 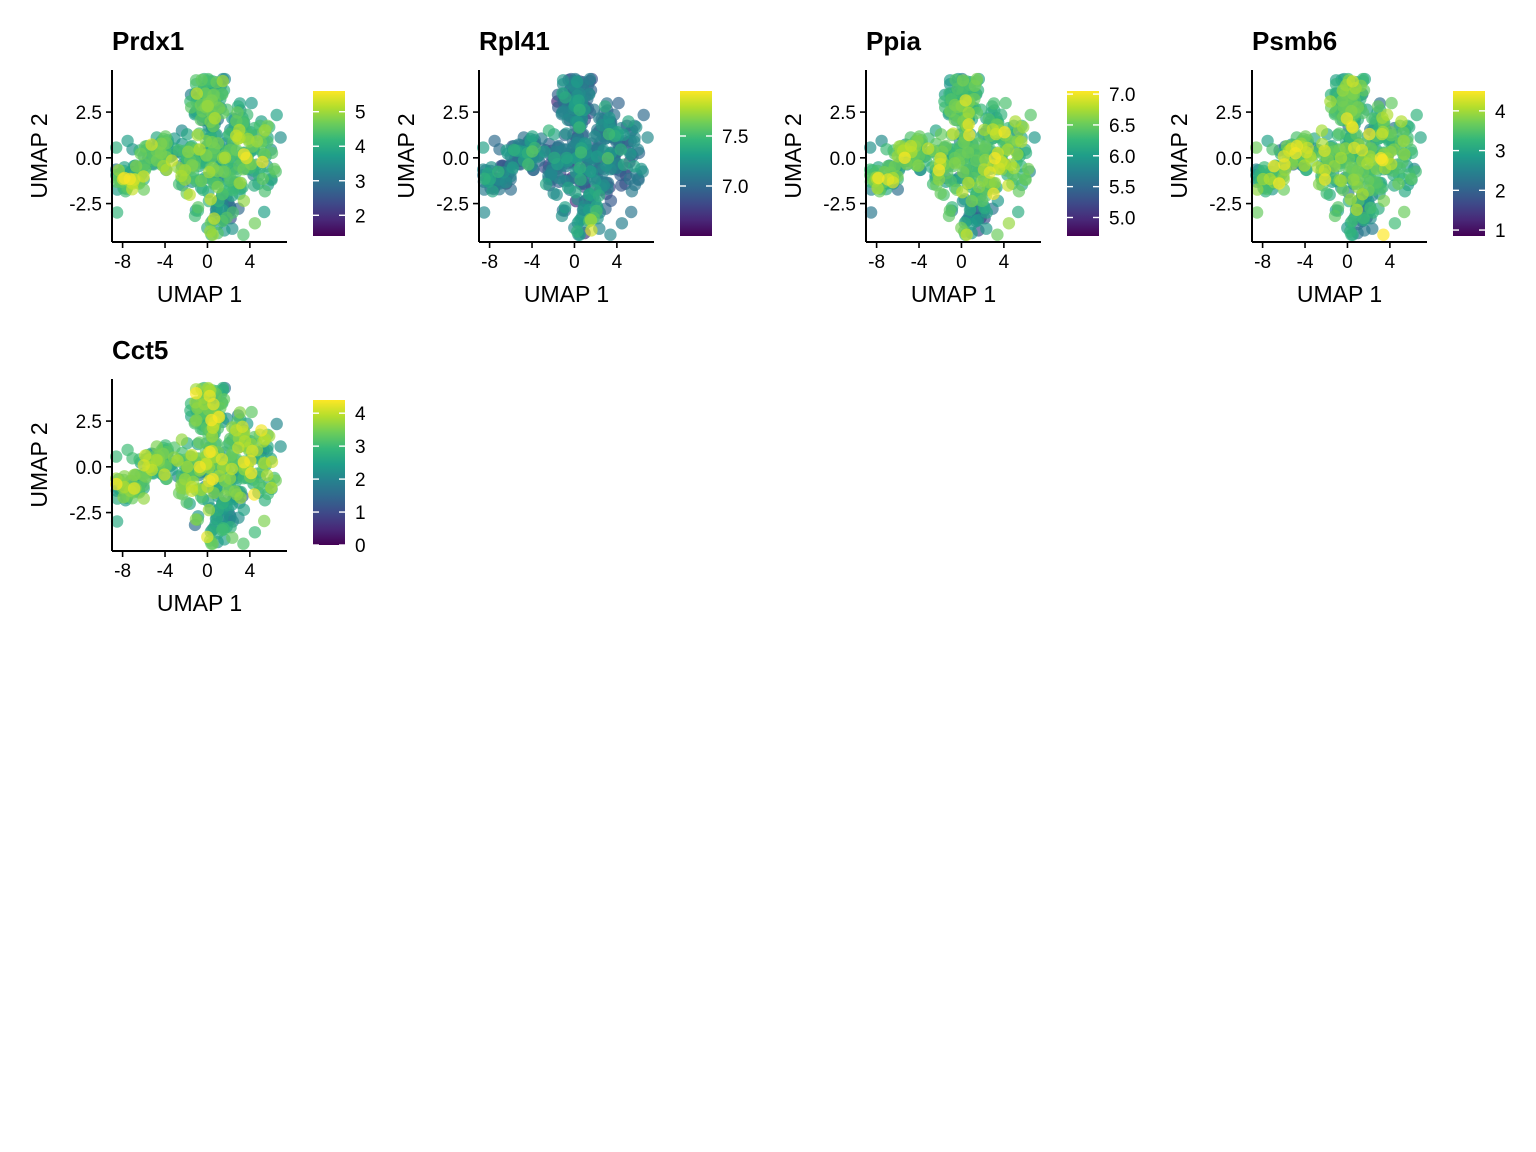 I want to click on x-tick-label: 0, so click(x=961, y=262).